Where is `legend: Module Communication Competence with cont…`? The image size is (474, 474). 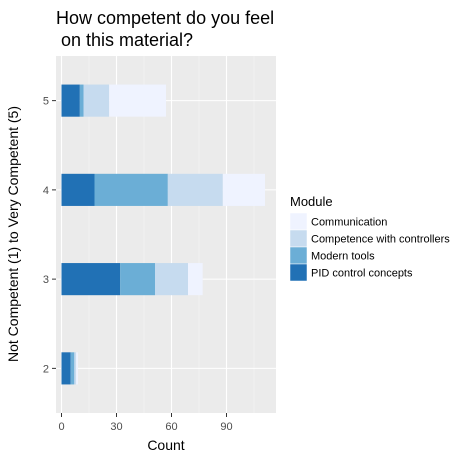 legend: Module Communication Competence with cont… is located at coordinates (369, 238).